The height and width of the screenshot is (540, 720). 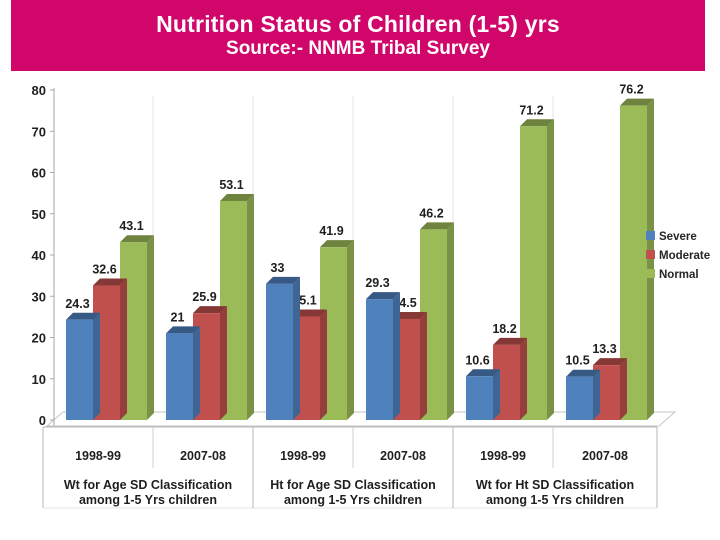 What do you see at coordinates (39, 173) in the screenshot?
I see `y-axis-tick-label: 60` at bounding box center [39, 173].